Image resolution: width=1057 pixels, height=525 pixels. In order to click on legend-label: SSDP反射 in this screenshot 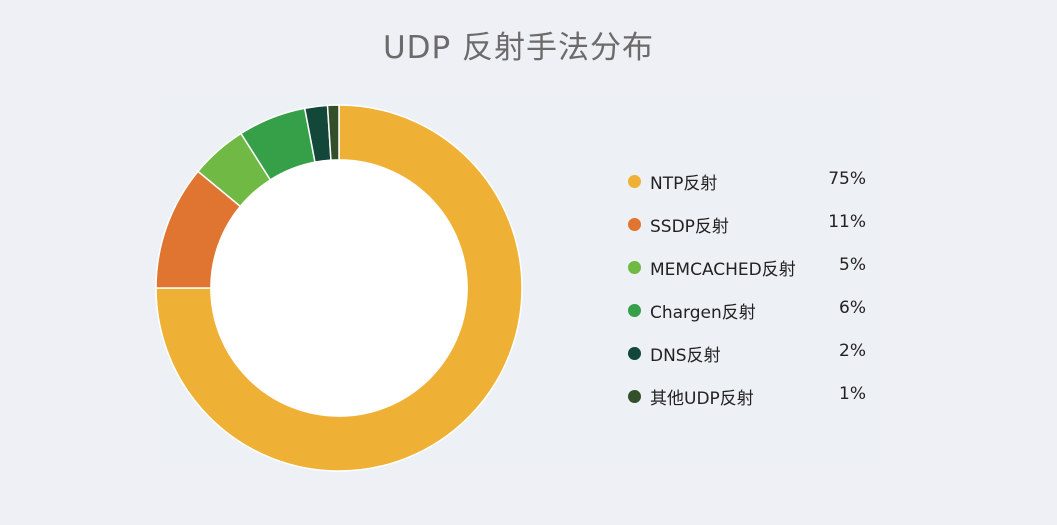, I will do `click(689, 227)`.